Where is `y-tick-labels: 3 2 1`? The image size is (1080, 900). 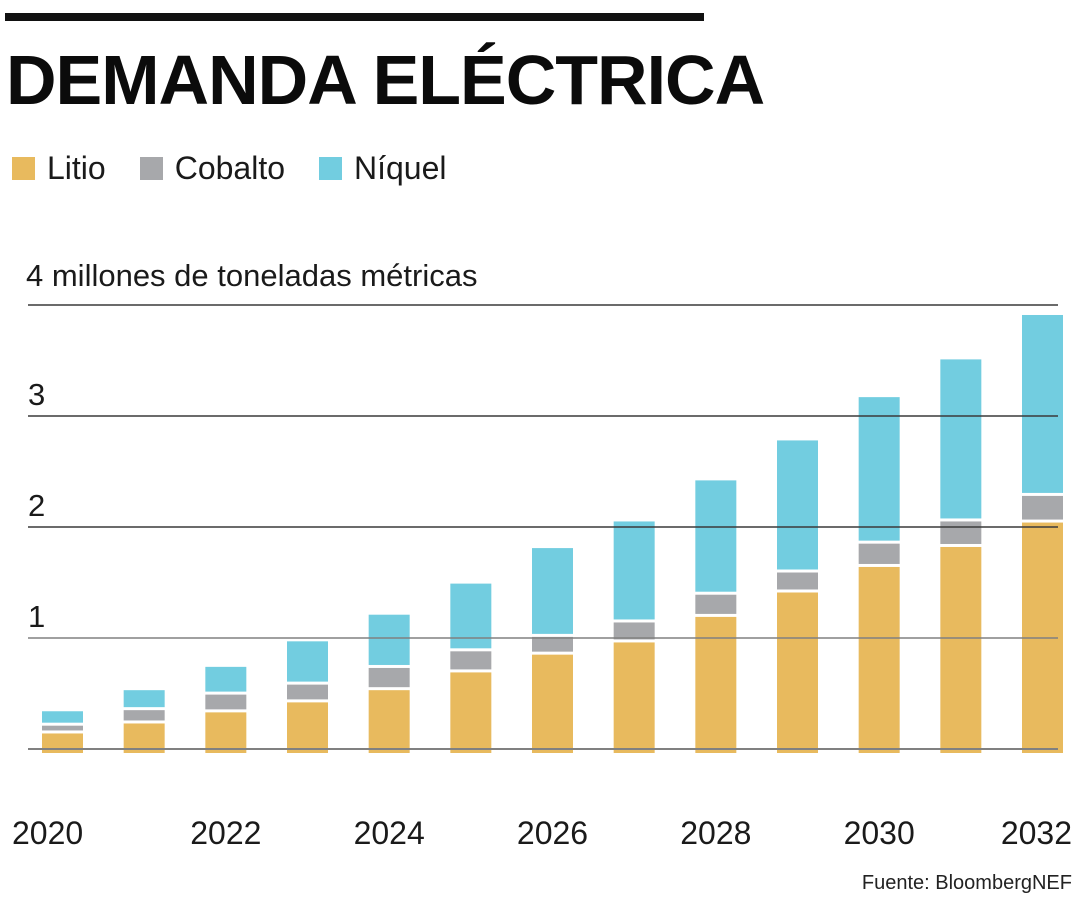 y-tick-labels: 3 2 1 is located at coordinates (36, 505).